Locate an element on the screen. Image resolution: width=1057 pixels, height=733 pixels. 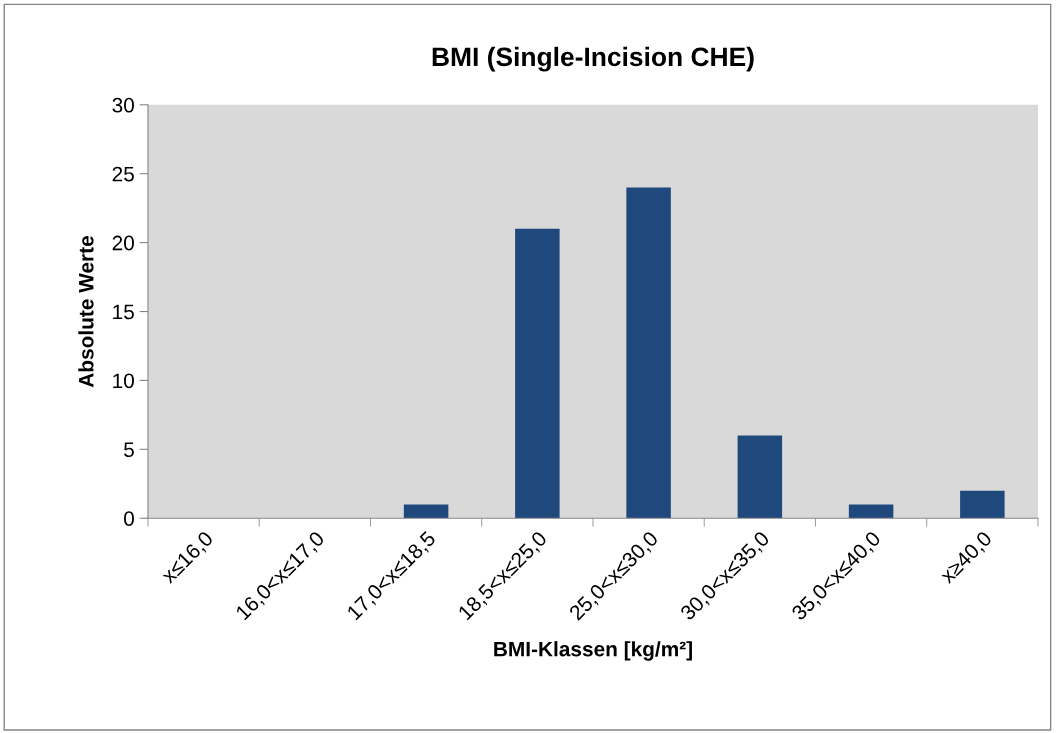
y-tick-label: 0 is located at coordinates (129, 518).